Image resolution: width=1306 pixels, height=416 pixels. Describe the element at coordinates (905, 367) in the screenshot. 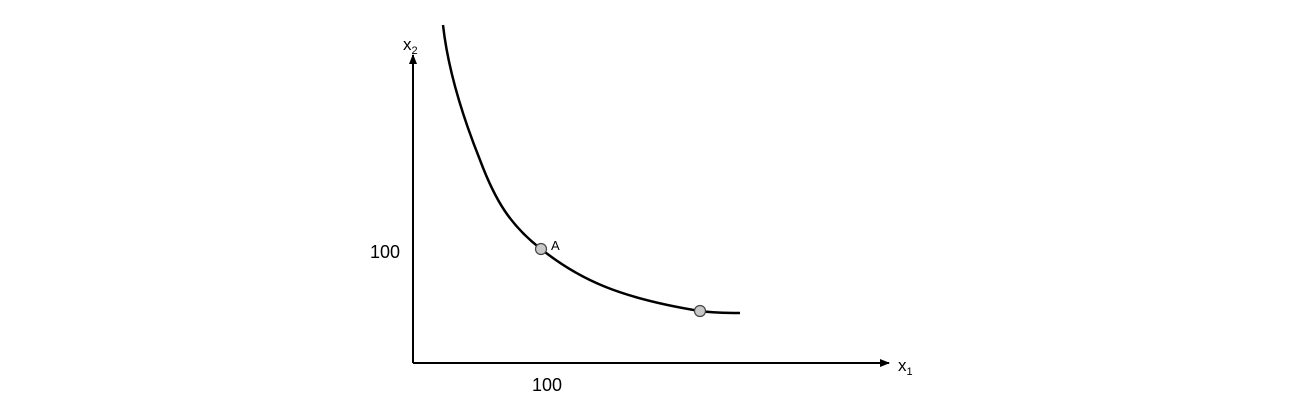

I see `x-axis-label: x1` at that location.